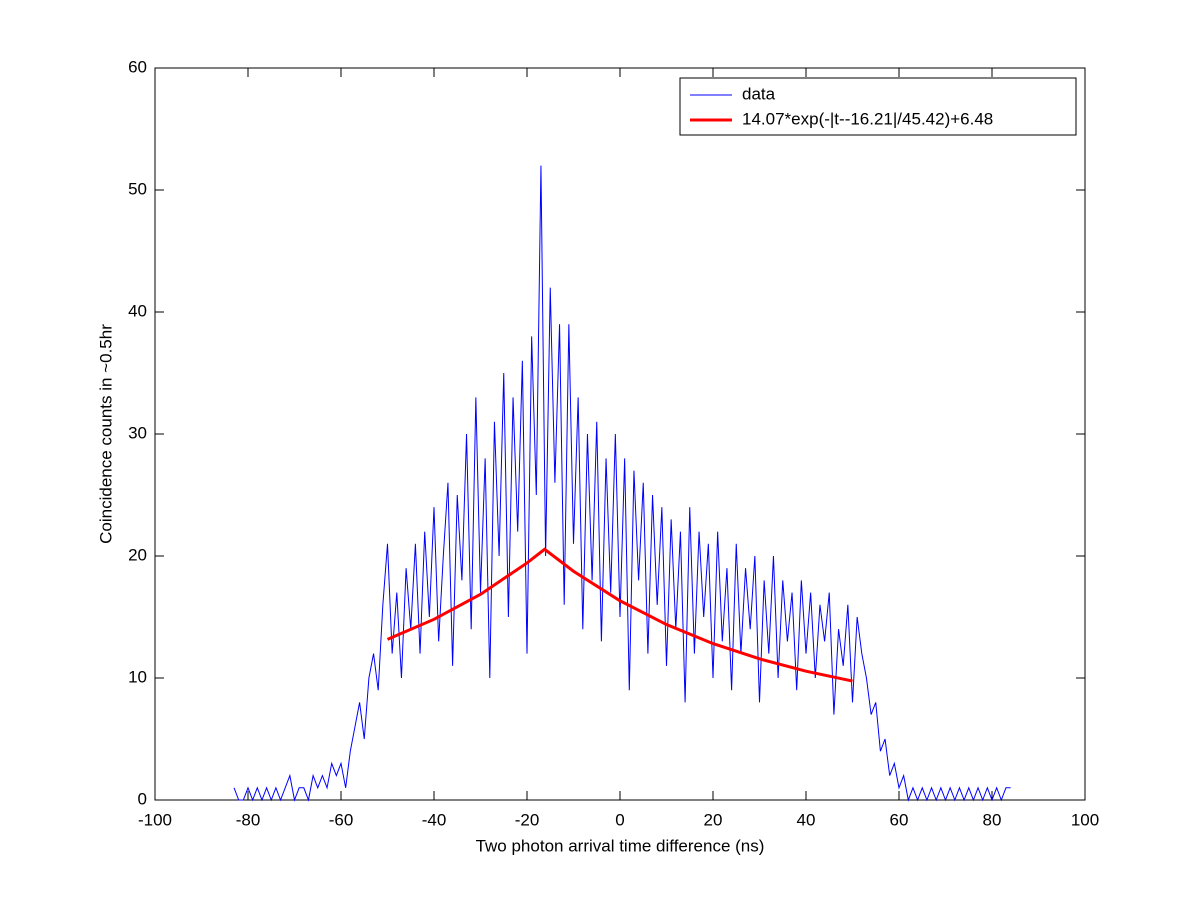 The height and width of the screenshot is (900, 1200). Describe the element at coordinates (806, 819) in the screenshot. I see `x-tick-label: 40` at that location.